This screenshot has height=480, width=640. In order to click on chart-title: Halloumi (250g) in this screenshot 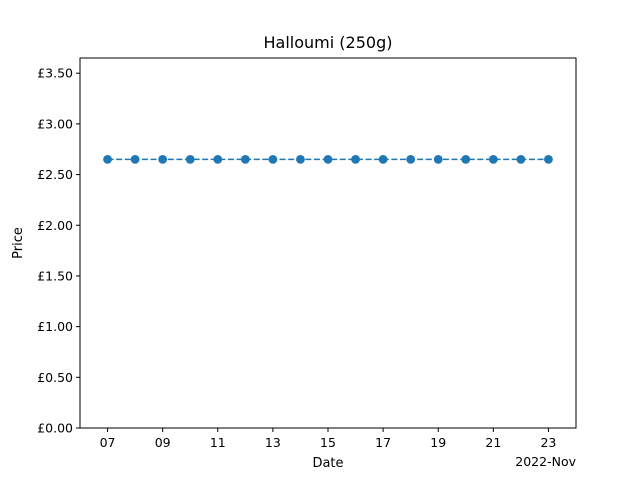, I will do `click(328, 42)`.